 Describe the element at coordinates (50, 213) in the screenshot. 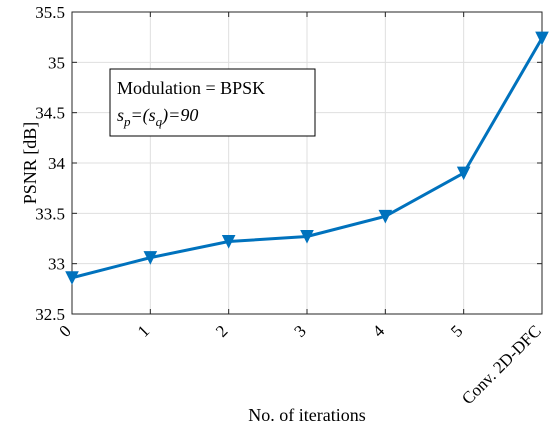

I see `y-tick-label: 33.5` at that location.